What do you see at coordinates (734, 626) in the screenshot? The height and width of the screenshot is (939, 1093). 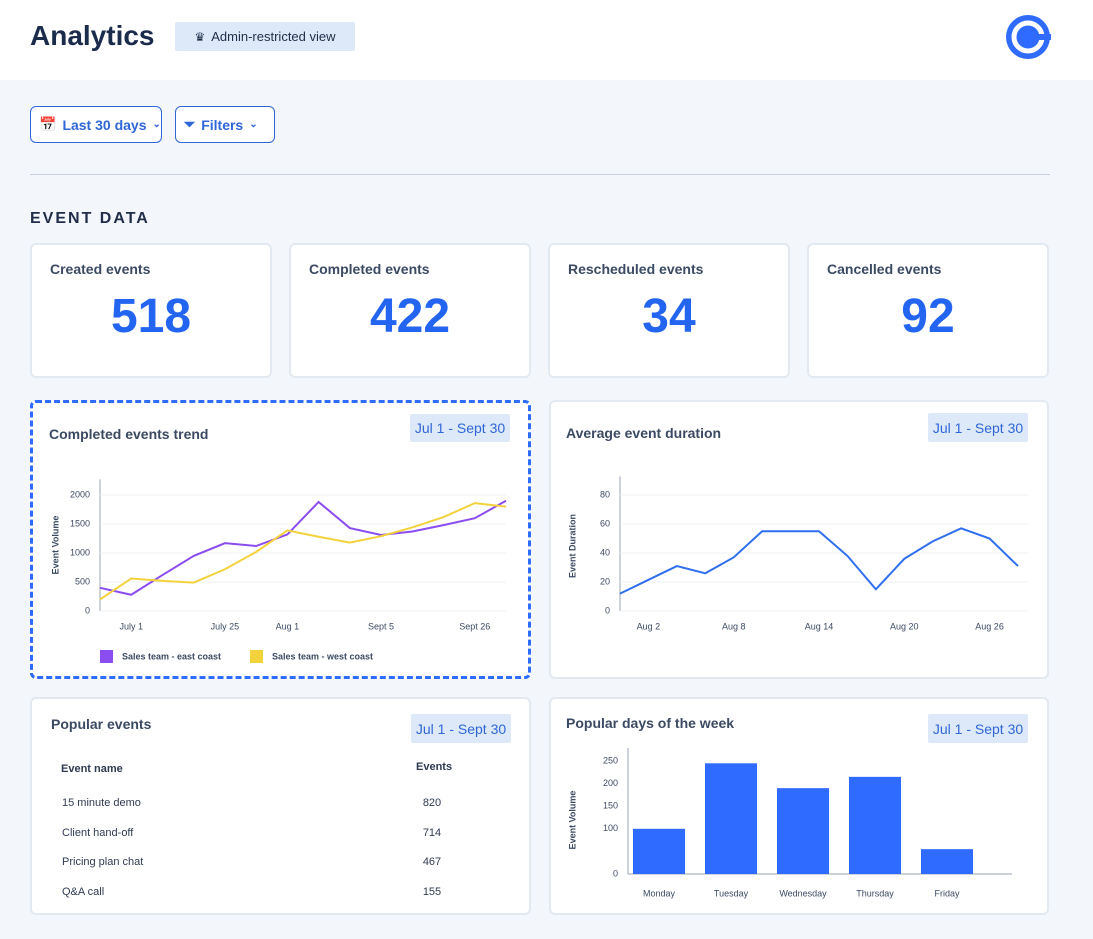 I see `x-tick-label: Aug 8` at bounding box center [734, 626].